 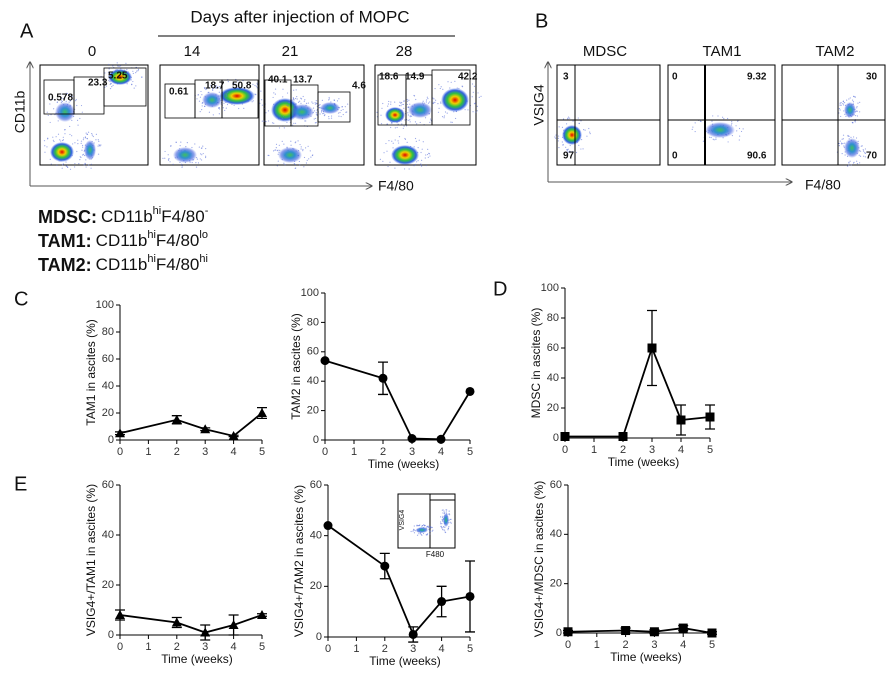 I want to click on y-tick-label: 40, so click(x=108, y=535).